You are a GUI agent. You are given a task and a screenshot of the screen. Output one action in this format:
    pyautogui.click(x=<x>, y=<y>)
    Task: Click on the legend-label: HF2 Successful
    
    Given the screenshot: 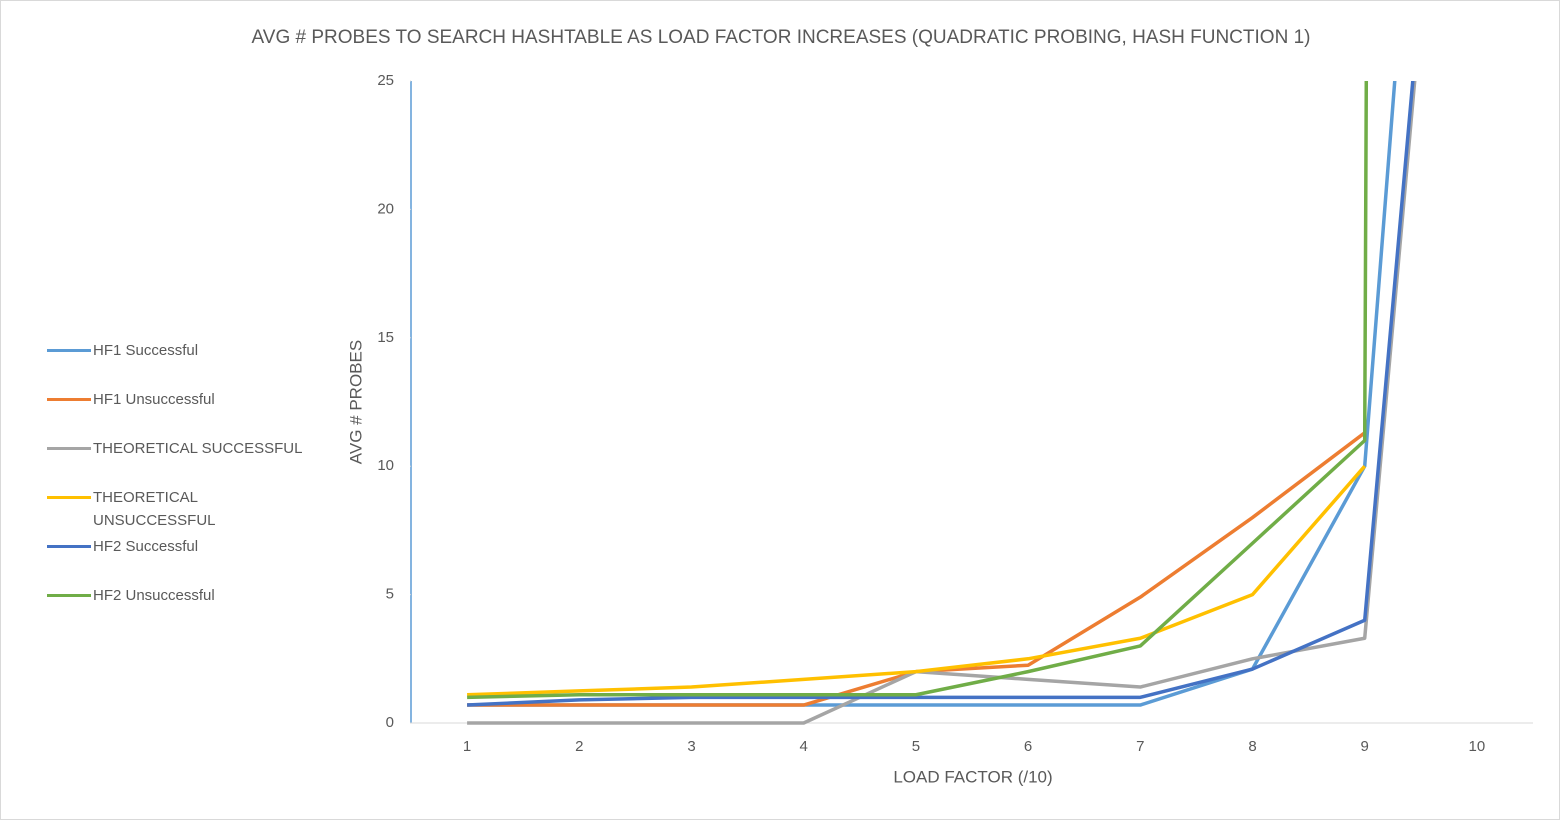 What is the action you would take?
    pyautogui.click(x=146, y=546)
    